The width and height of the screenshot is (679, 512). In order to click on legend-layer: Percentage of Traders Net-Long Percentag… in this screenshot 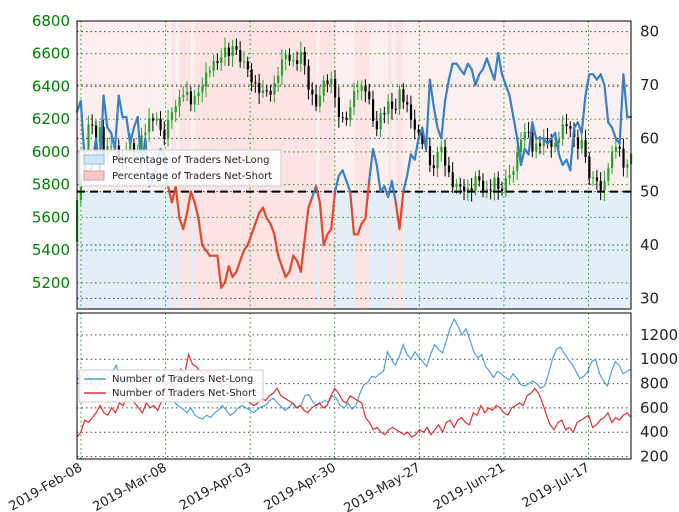, I will do `click(180, 276)`.